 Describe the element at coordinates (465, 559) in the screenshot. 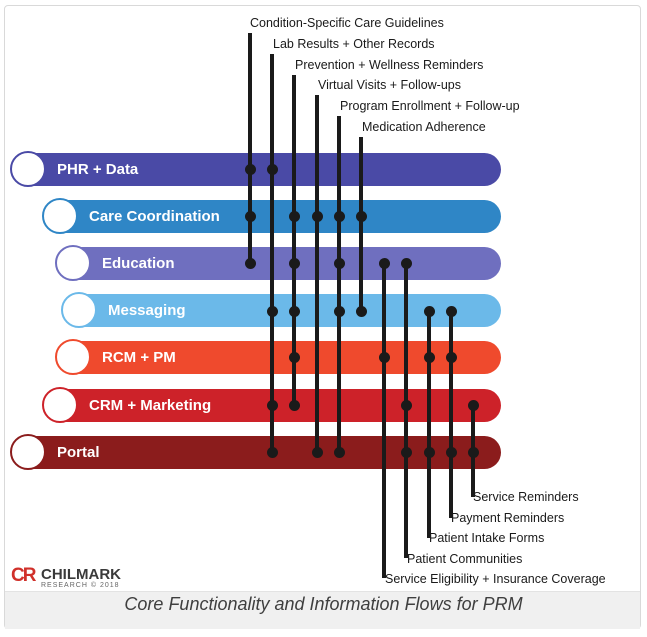

I see `label-patient-communities: Patient Communities` at that location.